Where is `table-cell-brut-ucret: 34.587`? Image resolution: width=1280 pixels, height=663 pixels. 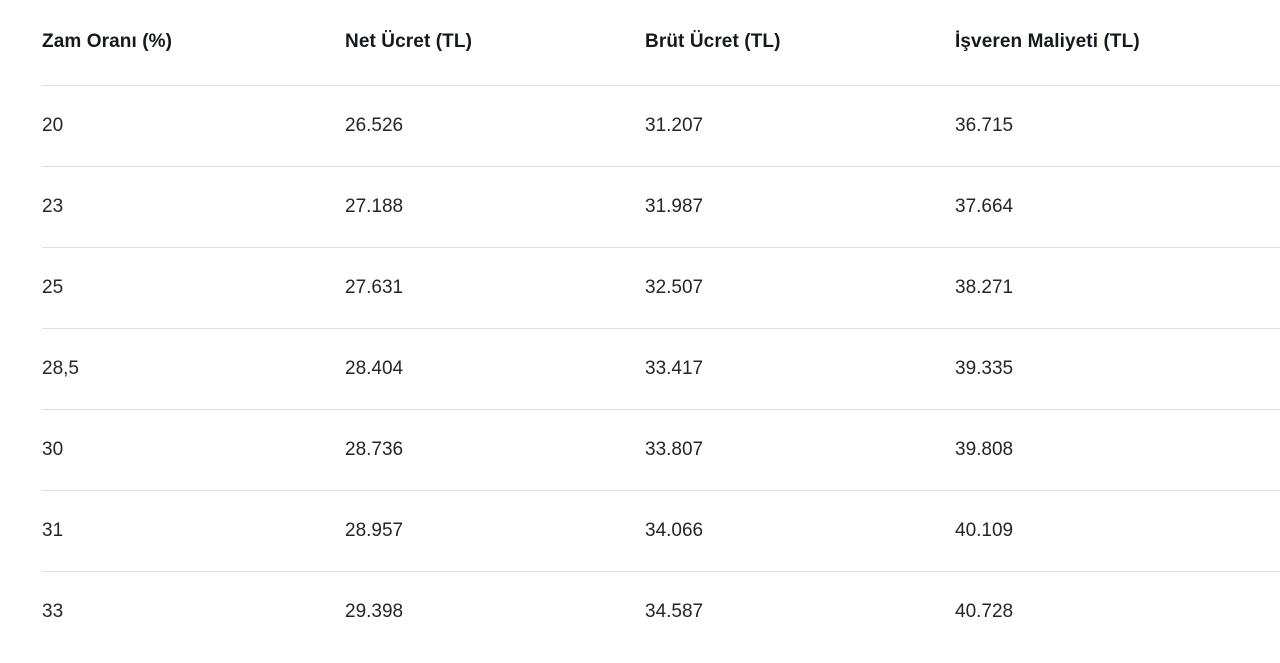
table-cell-brut-ucret: 34.587 is located at coordinates (674, 611).